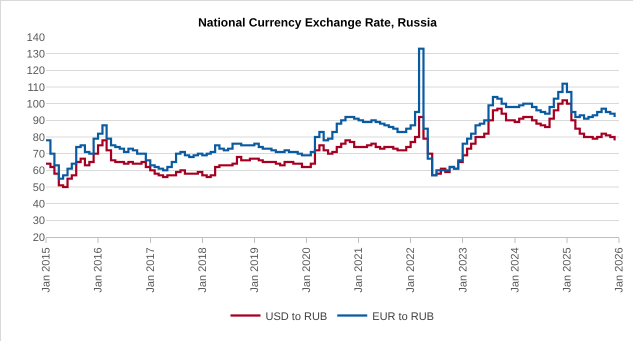 The width and height of the screenshot is (633, 341). What do you see at coordinates (297, 316) in the screenshot?
I see `legend-label: USD to RUB` at bounding box center [297, 316].